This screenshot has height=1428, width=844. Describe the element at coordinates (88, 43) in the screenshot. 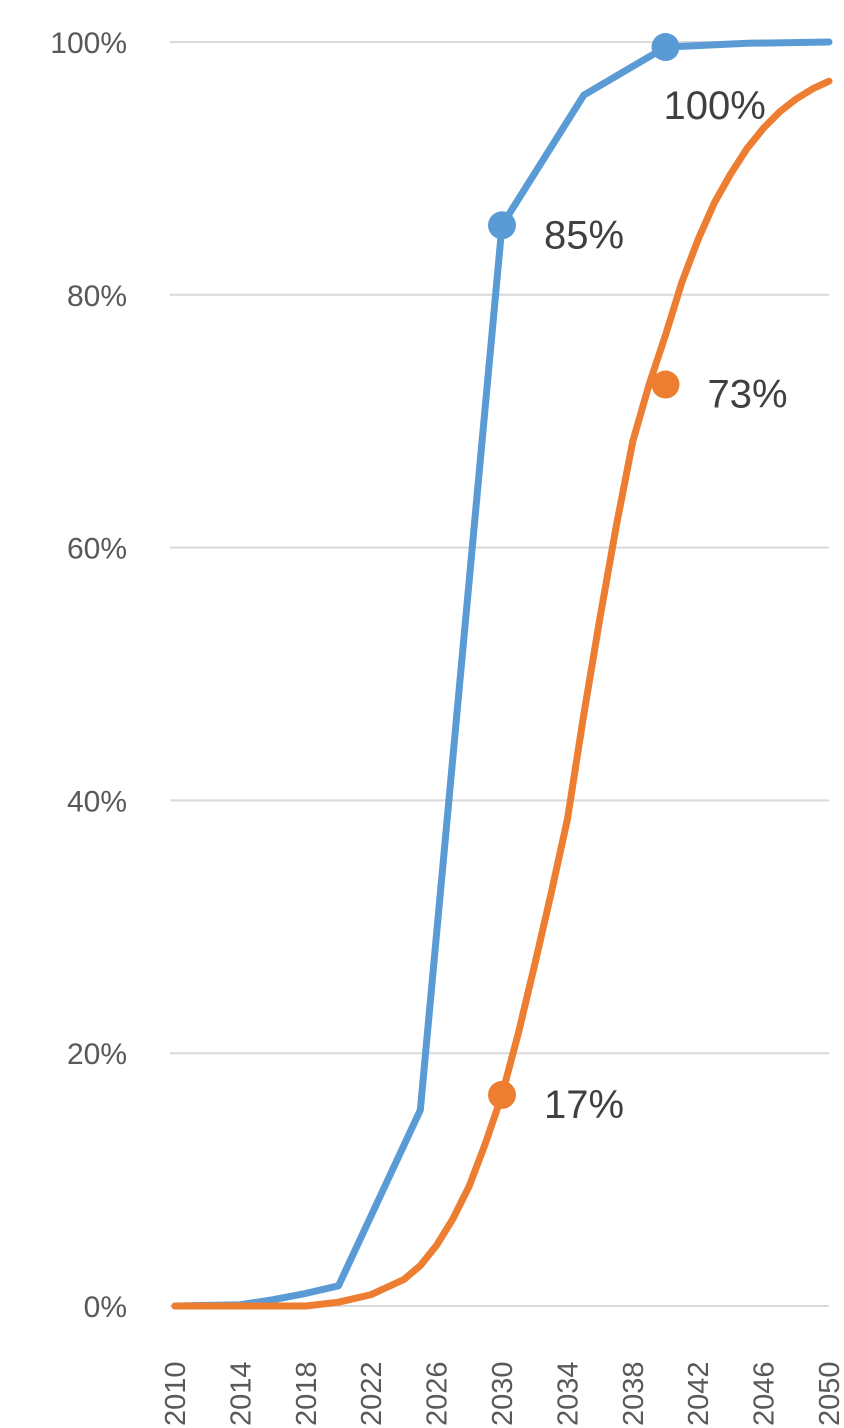

I see `y-tick-label: 100%` at that location.